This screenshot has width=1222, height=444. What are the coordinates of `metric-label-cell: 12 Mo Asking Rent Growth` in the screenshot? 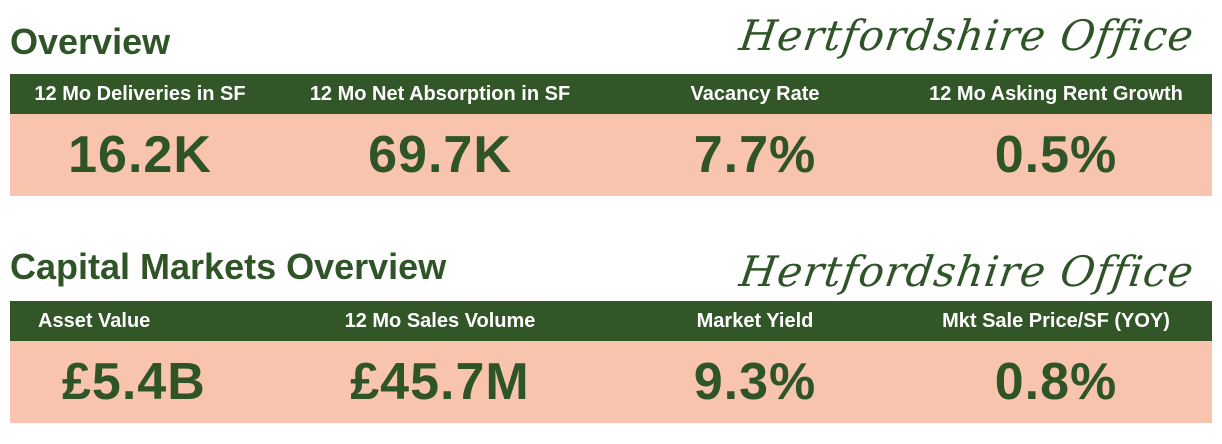 It's located at (1056, 94).